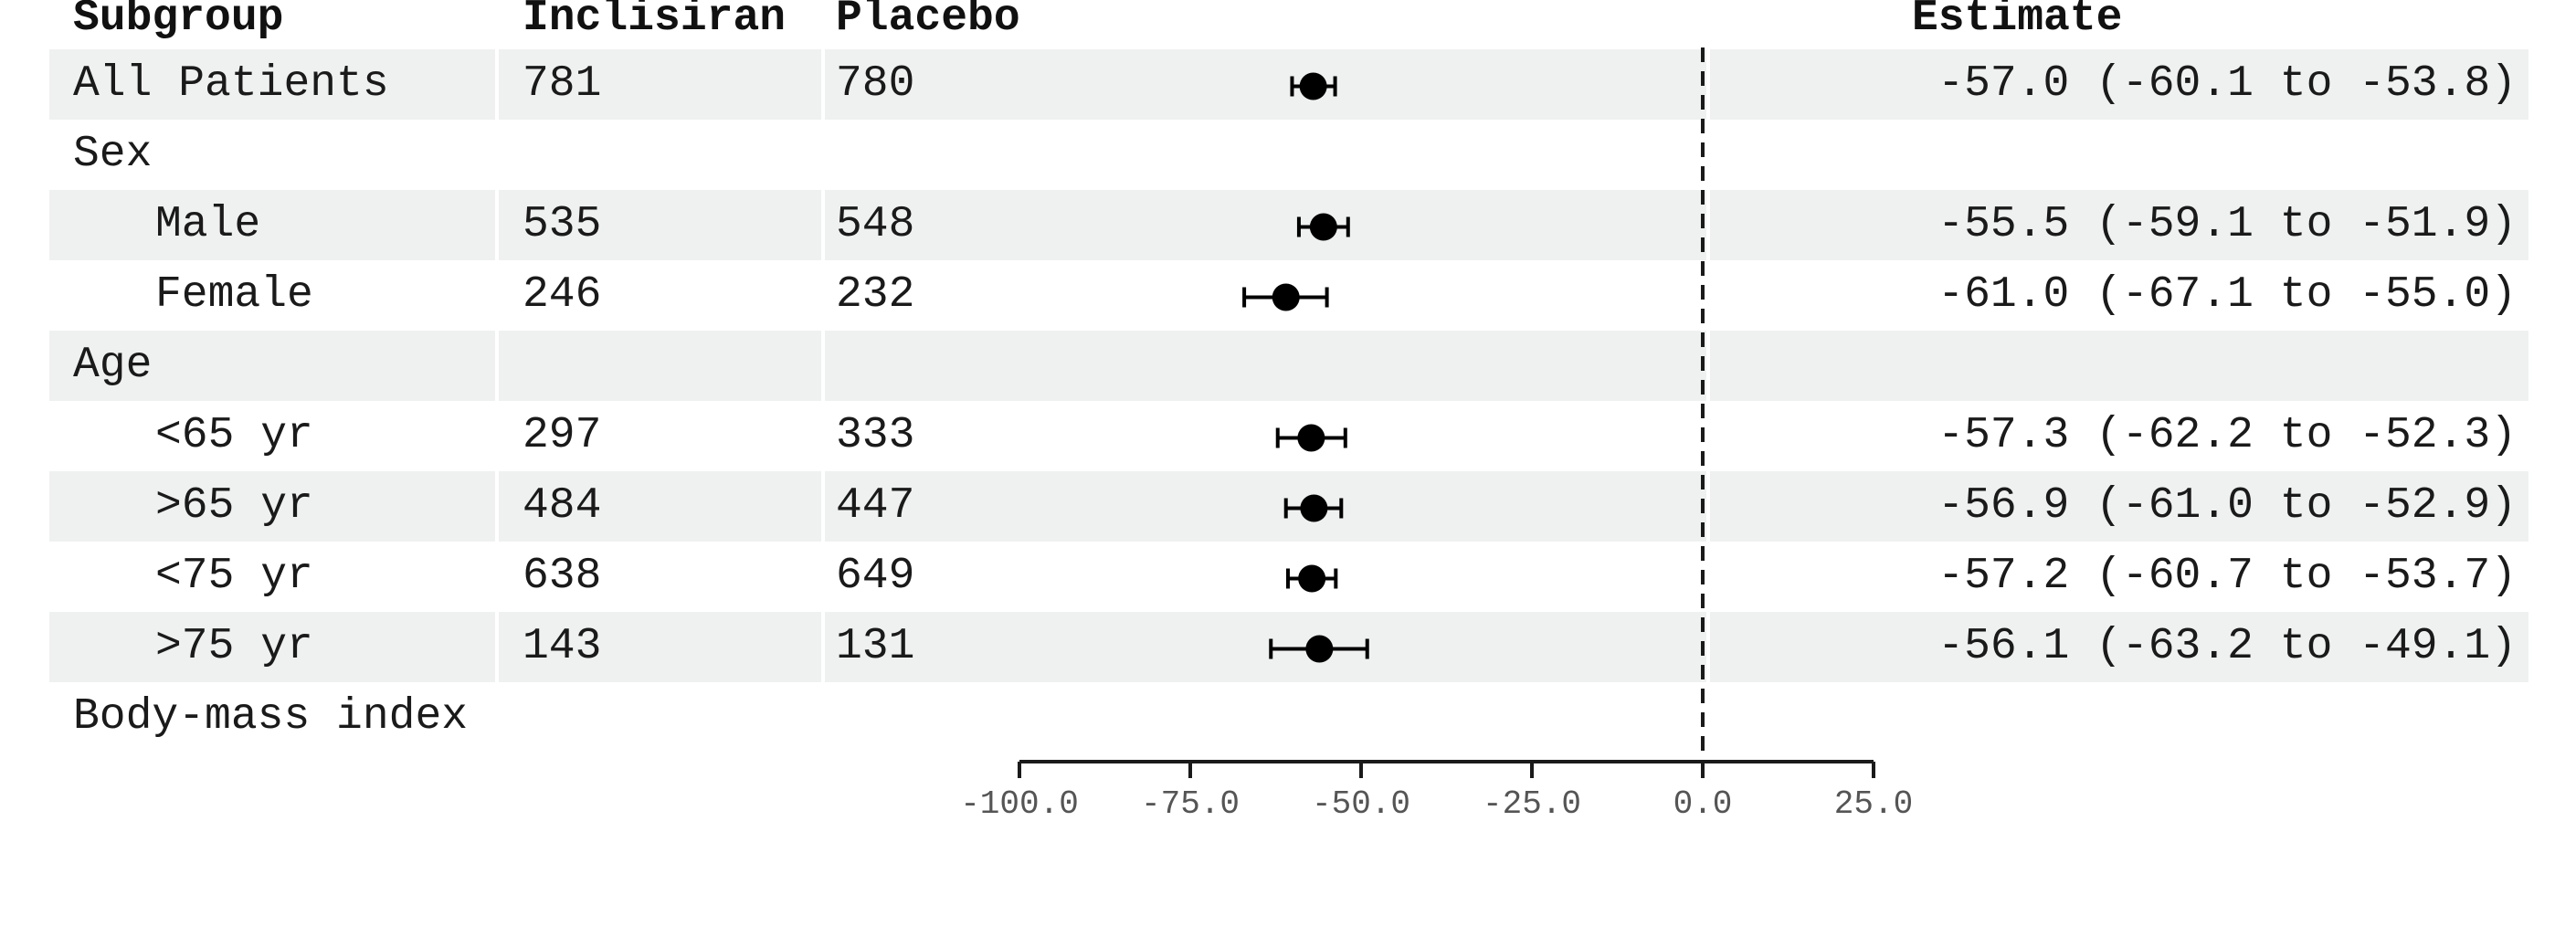  What do you see at coordinates (113, 365) in the screenshot?
I see `row-label: Age` at bounding box center [113, 365].